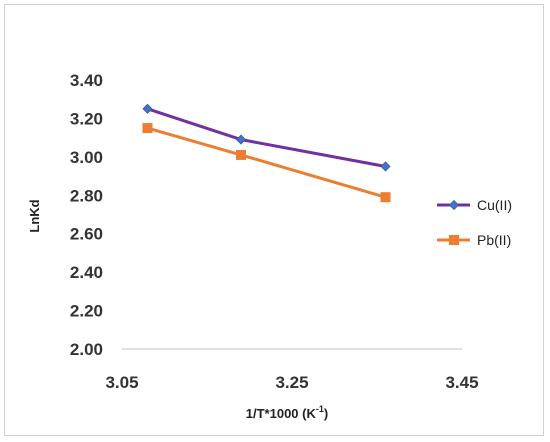  What do you see at coordinates (326, 413) in the screenshot?
I see `x-axis-title-close: )` at bounding box center [326, 413].